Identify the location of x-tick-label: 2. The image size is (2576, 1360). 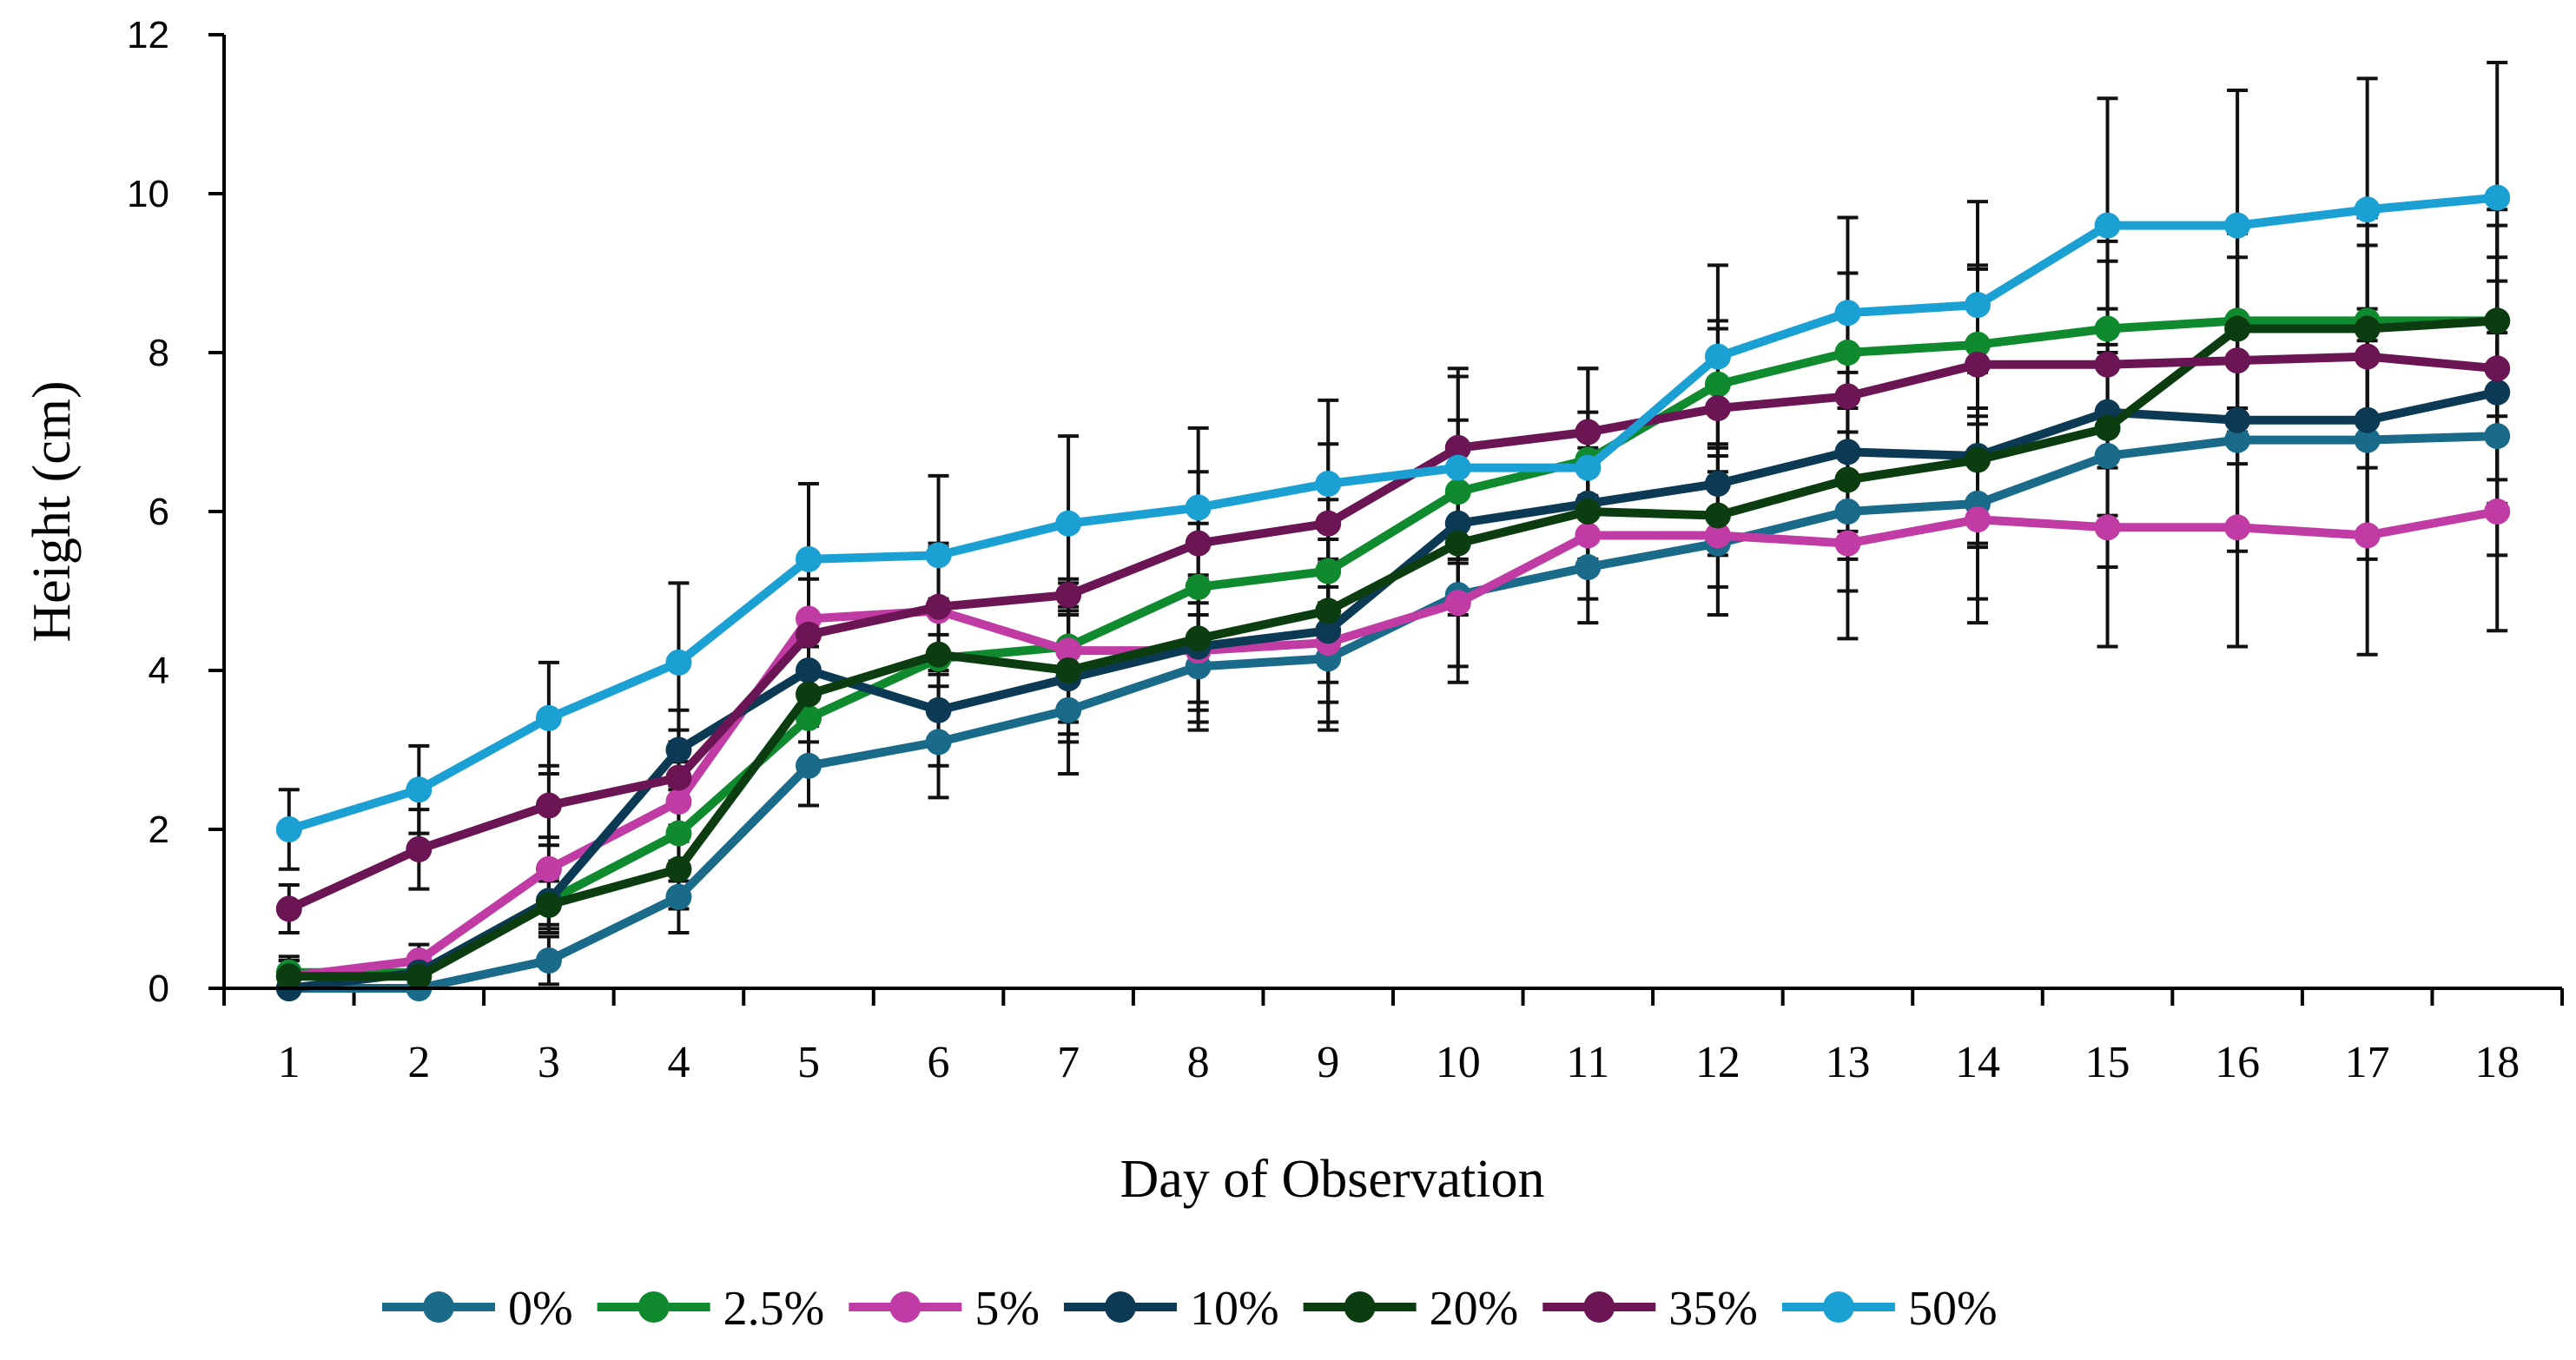
(418, 1062).